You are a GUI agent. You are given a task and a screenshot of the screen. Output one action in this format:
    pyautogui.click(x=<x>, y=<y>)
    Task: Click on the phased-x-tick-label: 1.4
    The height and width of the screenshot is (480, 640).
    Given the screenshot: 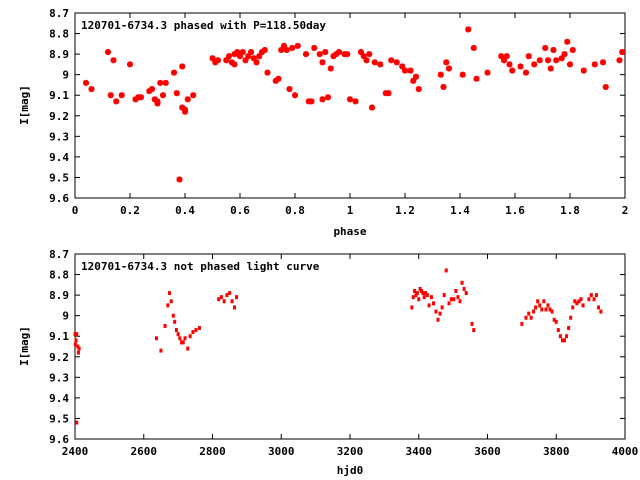 What is the action you would take?
    pyautogui.click(x=460, y=210)
    